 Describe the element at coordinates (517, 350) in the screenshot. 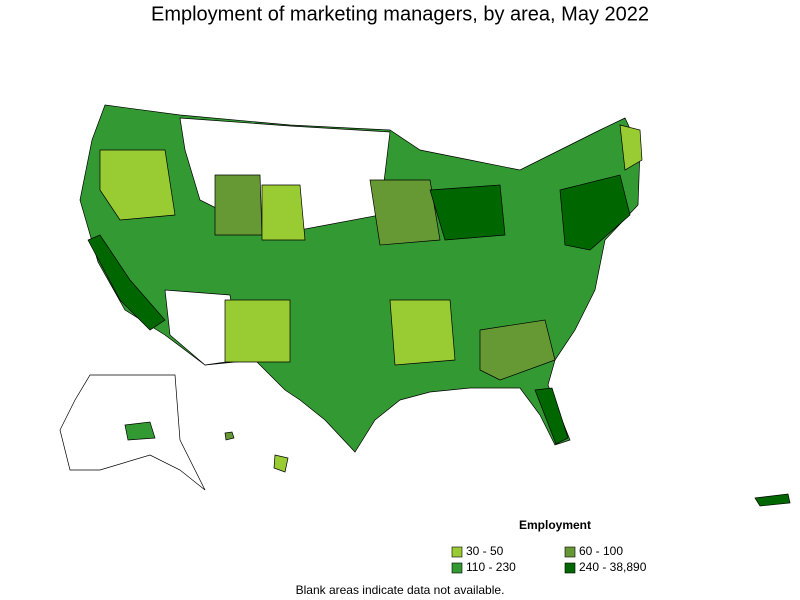

I see `region-olive-southeast` at that location.